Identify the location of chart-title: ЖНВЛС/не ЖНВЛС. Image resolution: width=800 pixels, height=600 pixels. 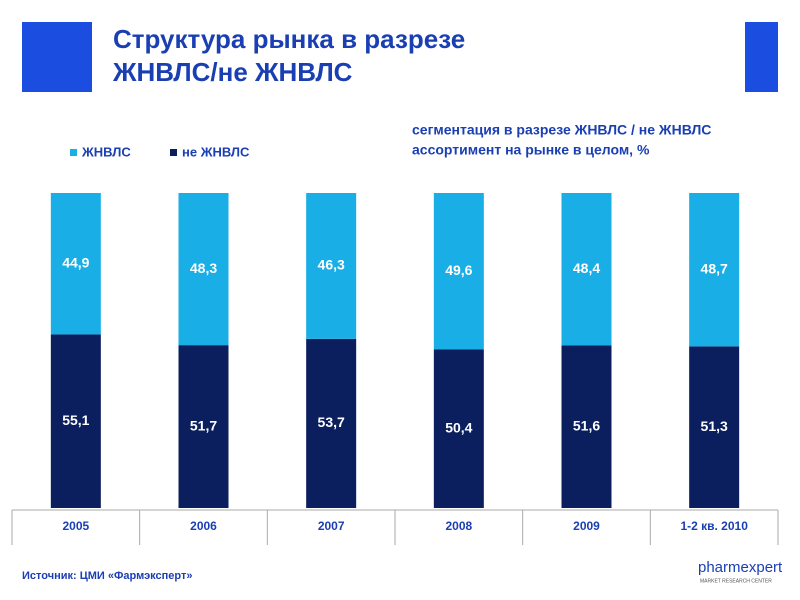
(232, 72).